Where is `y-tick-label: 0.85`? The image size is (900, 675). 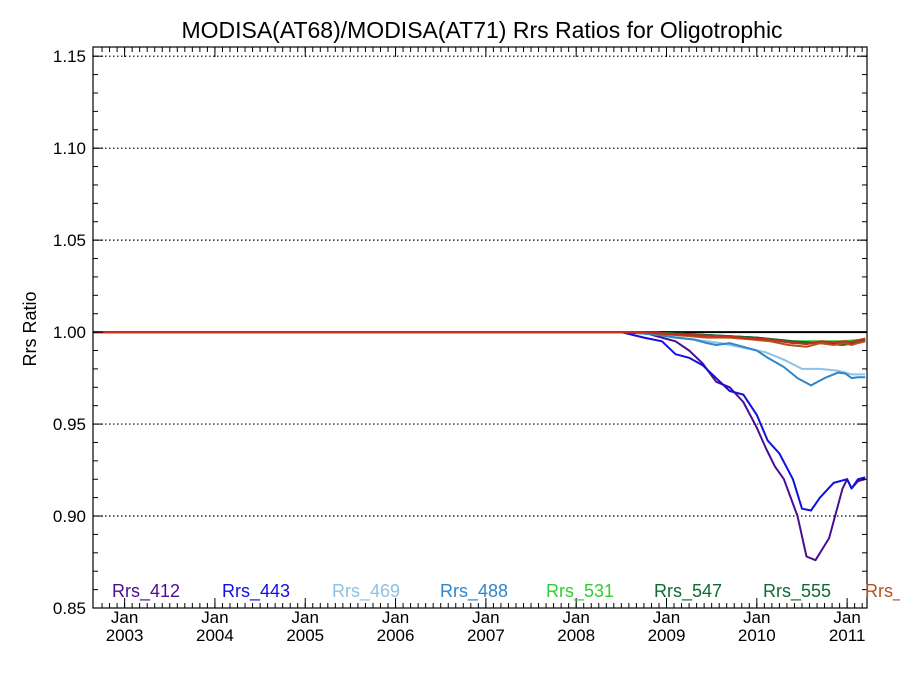 y-tick-label: 0.85 is located at coordinates (69, 608).